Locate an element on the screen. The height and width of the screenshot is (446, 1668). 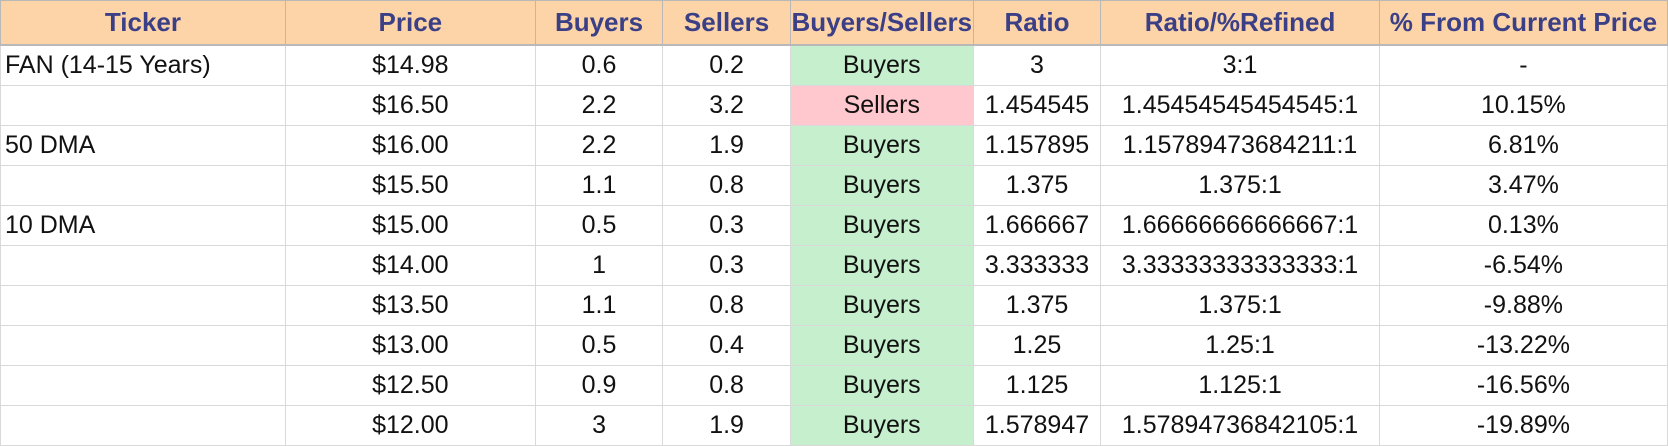
table-row: $13.50 1.1 0.8 Buyers 1.375 1.375:1 -9.88% is located at coordinates (834, 305).